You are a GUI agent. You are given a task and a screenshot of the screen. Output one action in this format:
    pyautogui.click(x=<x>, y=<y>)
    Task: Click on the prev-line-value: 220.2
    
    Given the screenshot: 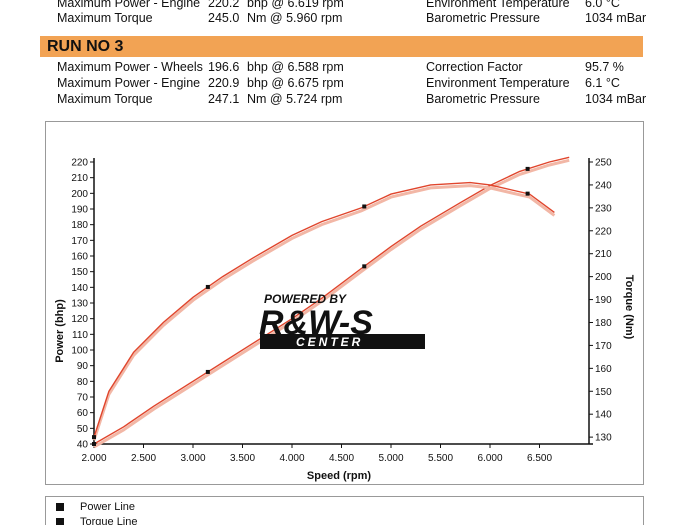 What is the action you would take?
    pyautogui.click(x=224, y=5)
    